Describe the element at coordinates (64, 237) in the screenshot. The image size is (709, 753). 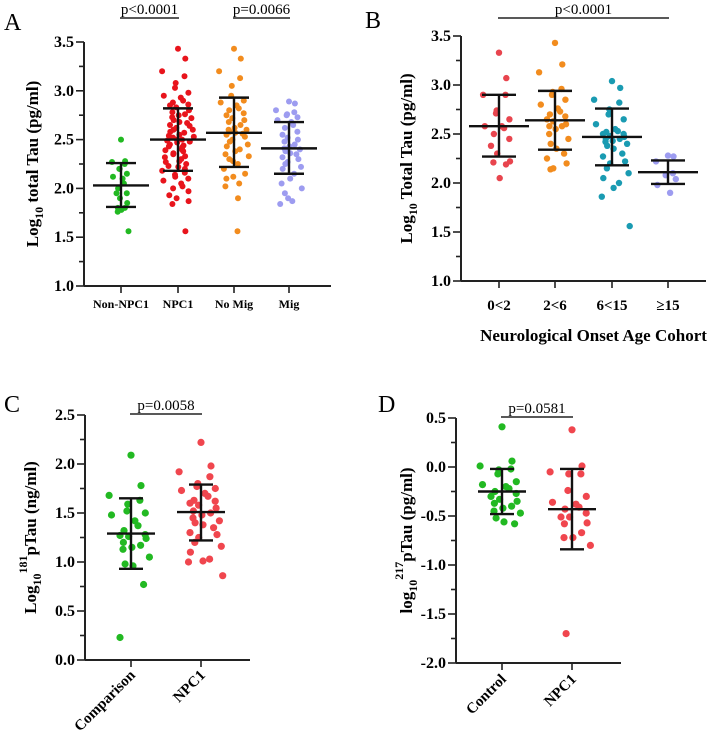
I see `y-tick-label: 1.5` at that location.